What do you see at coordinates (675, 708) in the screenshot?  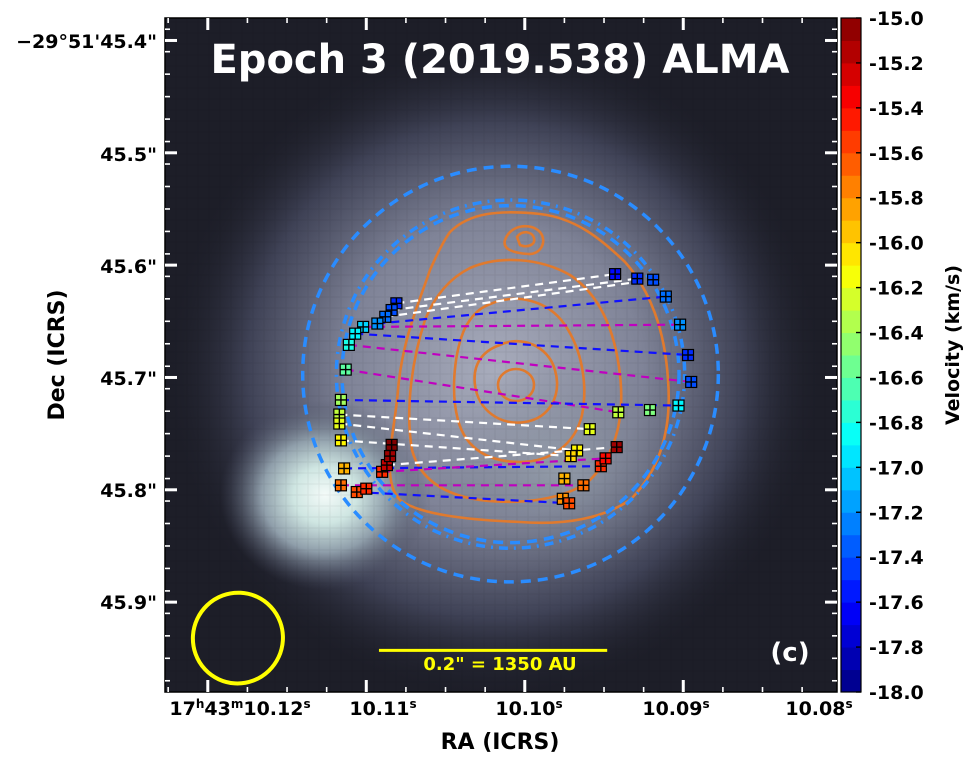 I see `x-tick-label: 10.09s` at bounding box center [675, 708].